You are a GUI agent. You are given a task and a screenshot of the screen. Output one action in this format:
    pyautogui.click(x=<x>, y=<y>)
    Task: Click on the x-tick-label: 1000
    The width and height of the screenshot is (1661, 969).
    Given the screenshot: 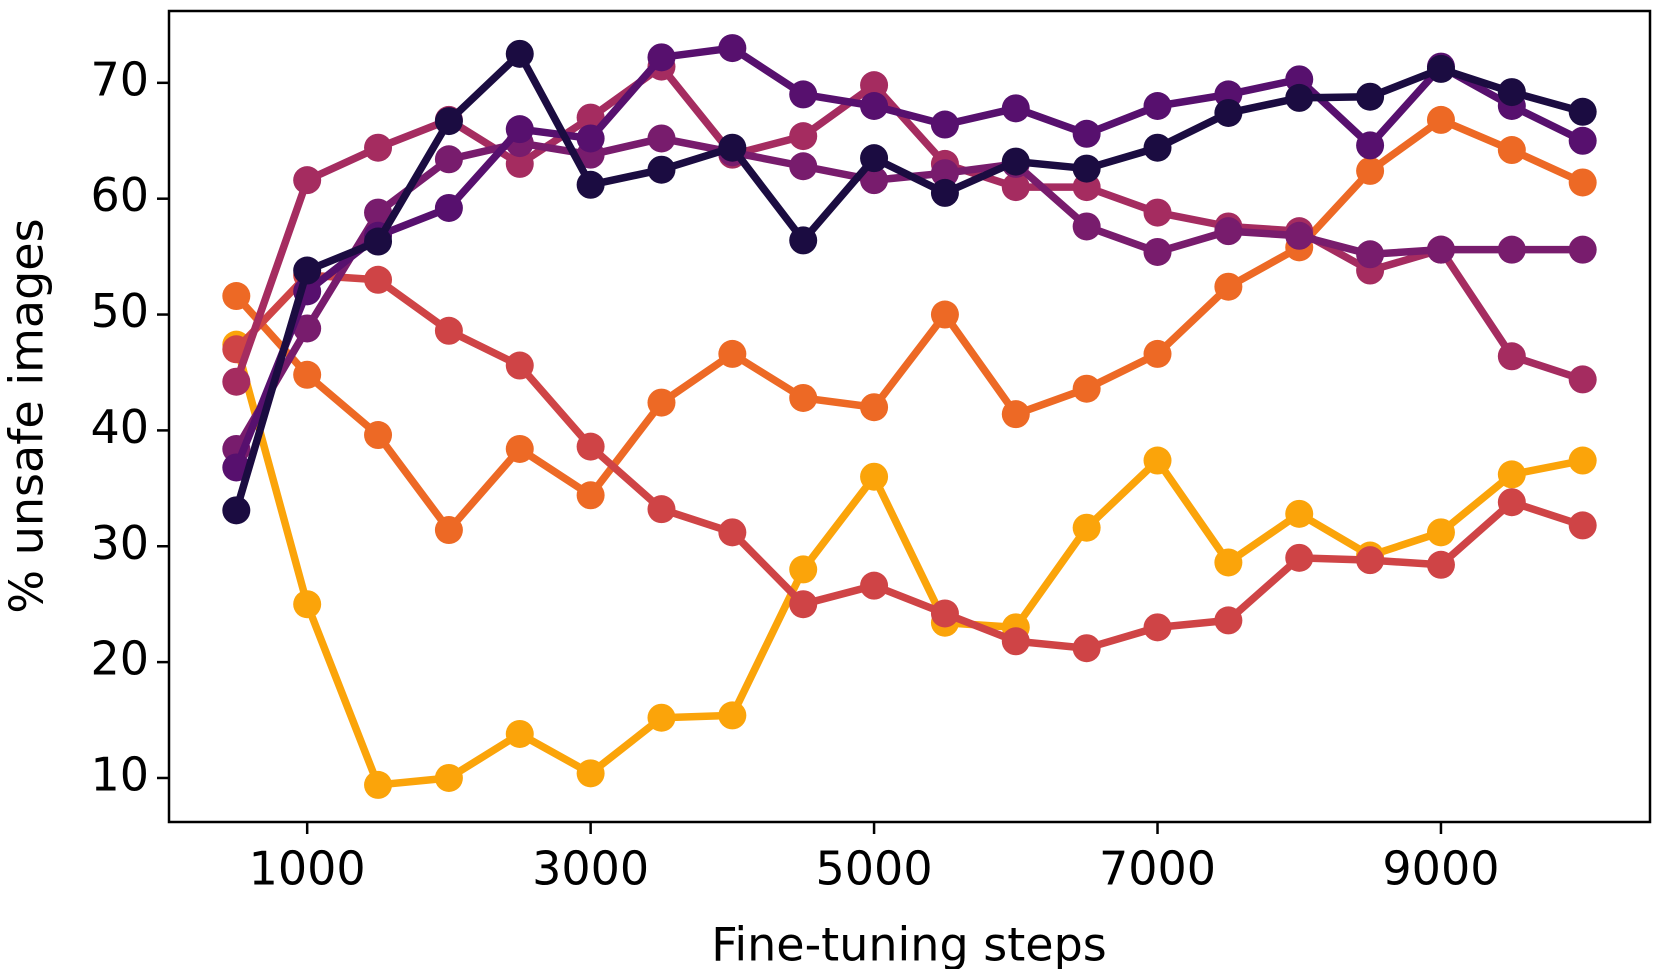 What is the action you would take?
    pyautogui.click(x=307, y=869)
    